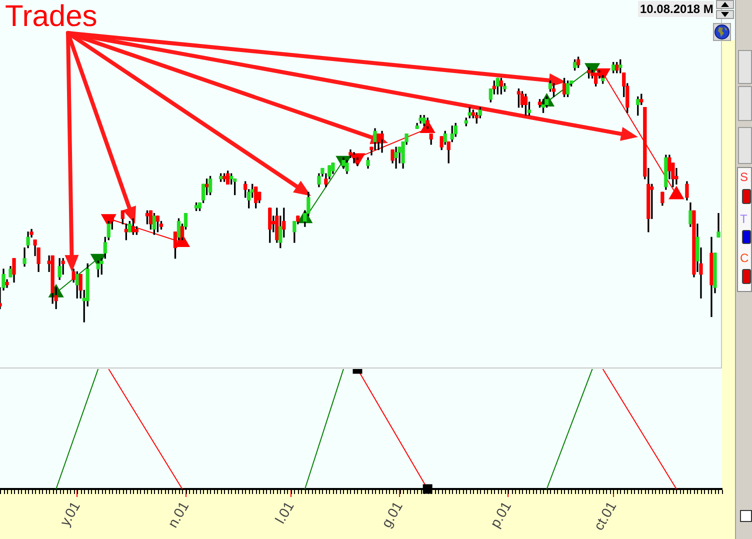 This screenshot has height=539, width=752. I want to click on text: T, so click(744, 219).